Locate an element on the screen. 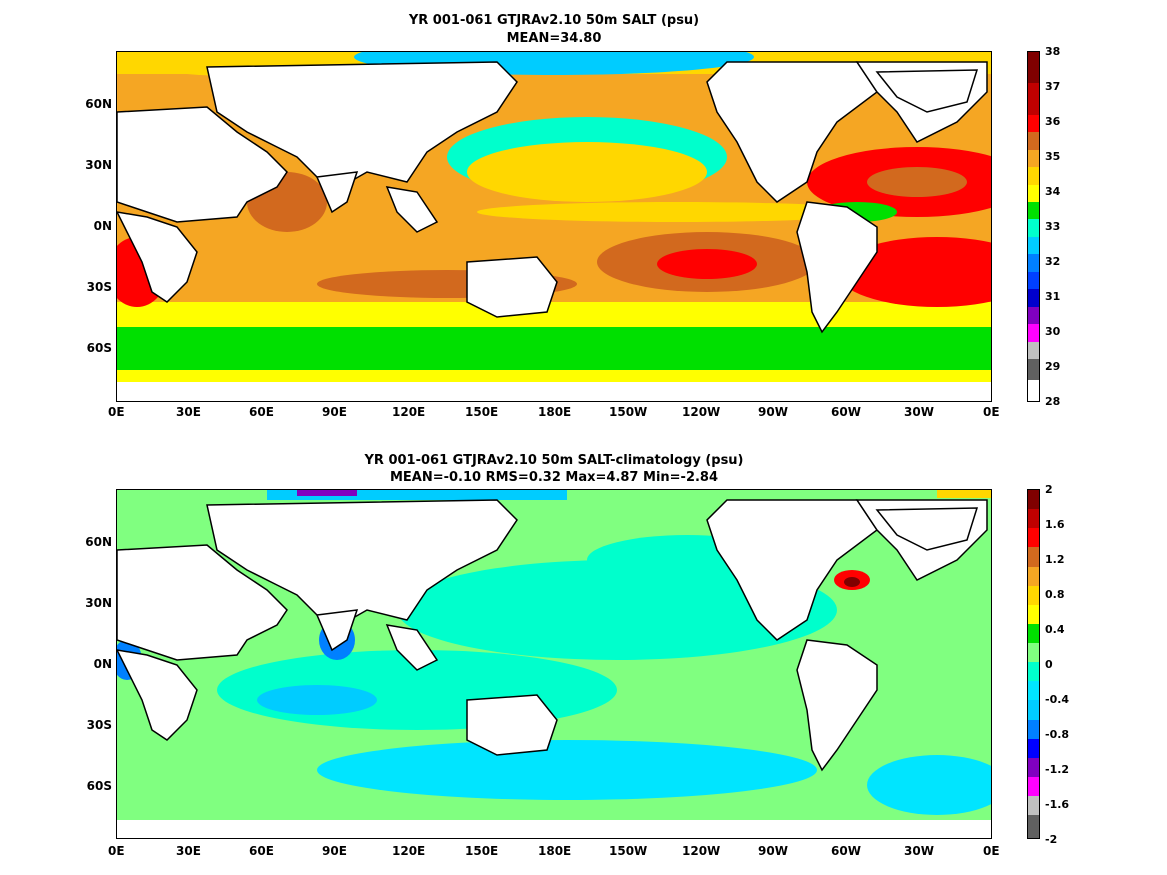 Image resolution: width=1167 pixels, height=875 pixels. panel1-xtick: 150E is located at coordinates (482, 412).